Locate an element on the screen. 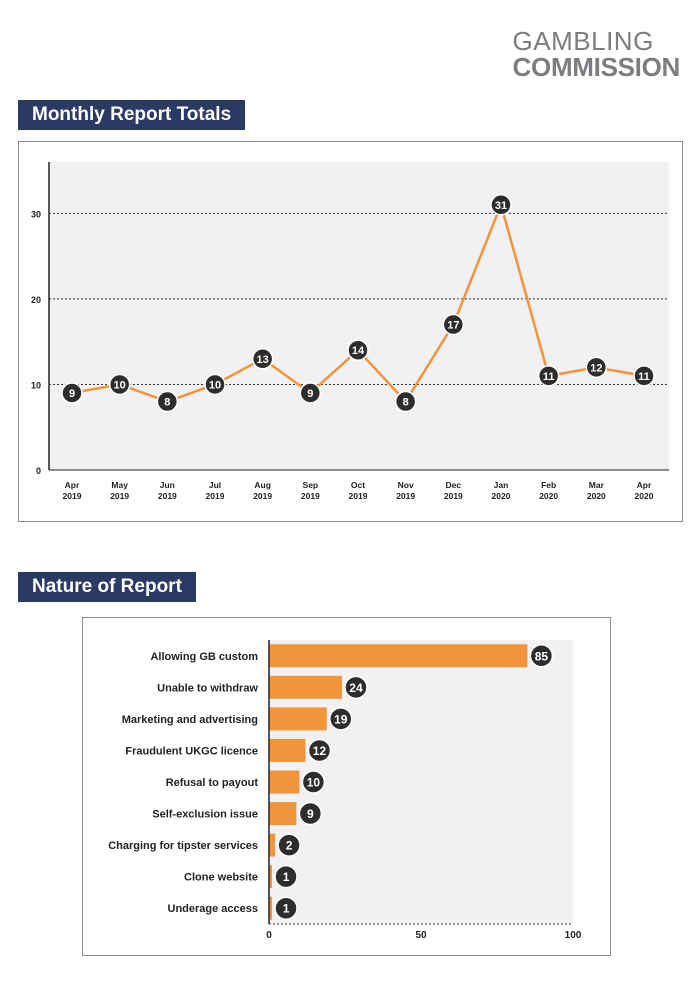 The height and width of the screenshot is (993, 700). category-label: Underage access is located at coordinates (213, 909).